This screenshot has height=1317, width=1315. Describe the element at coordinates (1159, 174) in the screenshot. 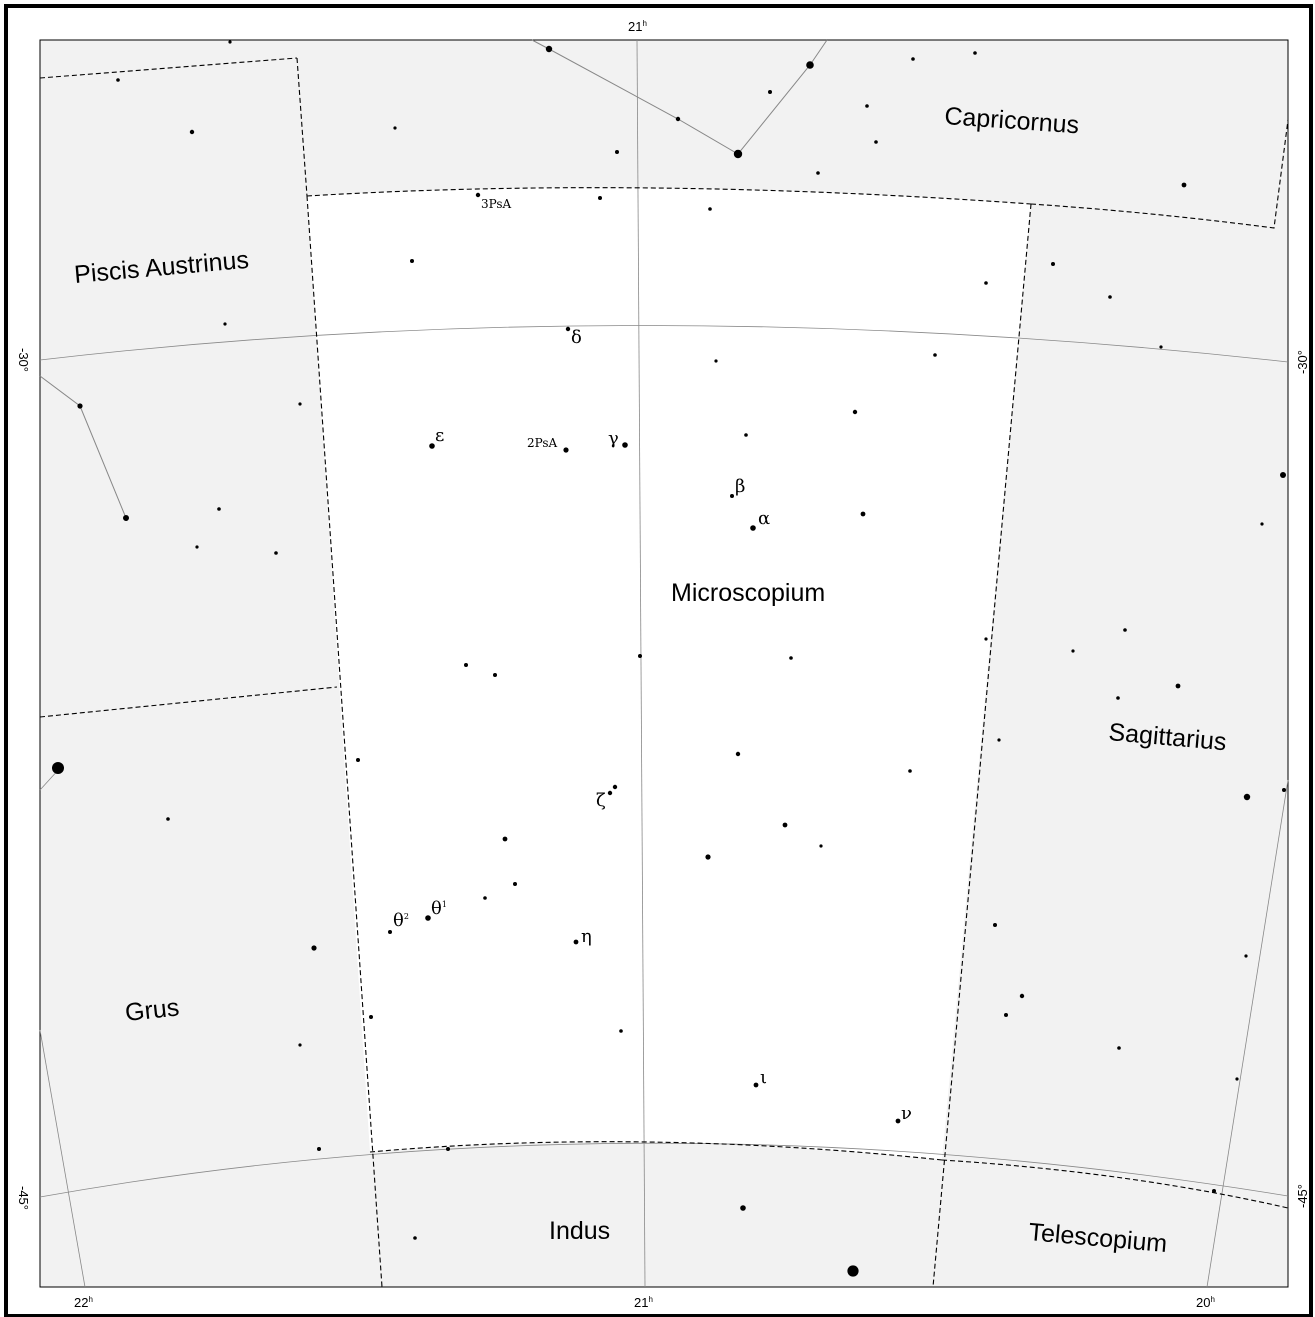

I see `boundary-cap-sgr` at that location.